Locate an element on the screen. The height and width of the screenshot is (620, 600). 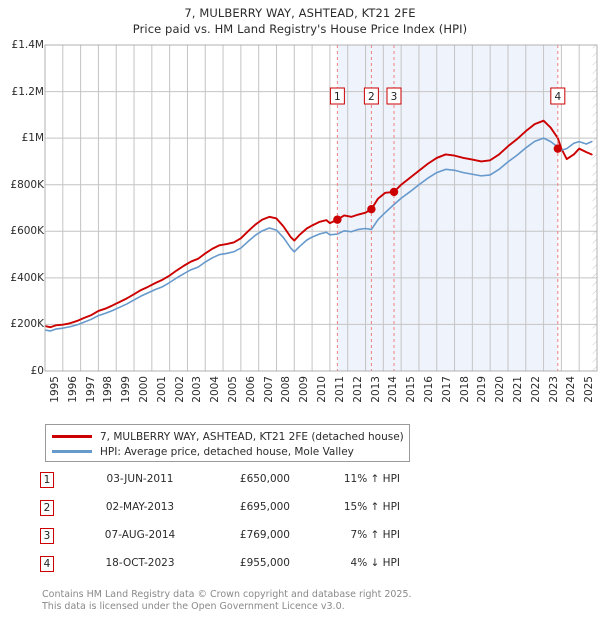
x-tick-label: 2000 is located at coordinates (144, 389).